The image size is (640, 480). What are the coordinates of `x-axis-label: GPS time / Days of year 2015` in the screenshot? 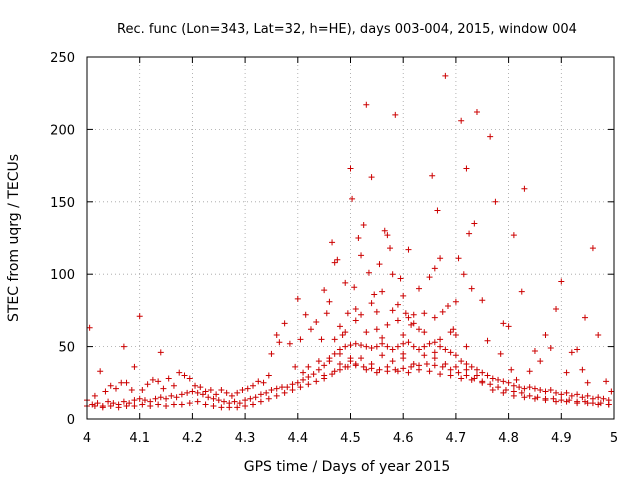 It's located at (347, 467).